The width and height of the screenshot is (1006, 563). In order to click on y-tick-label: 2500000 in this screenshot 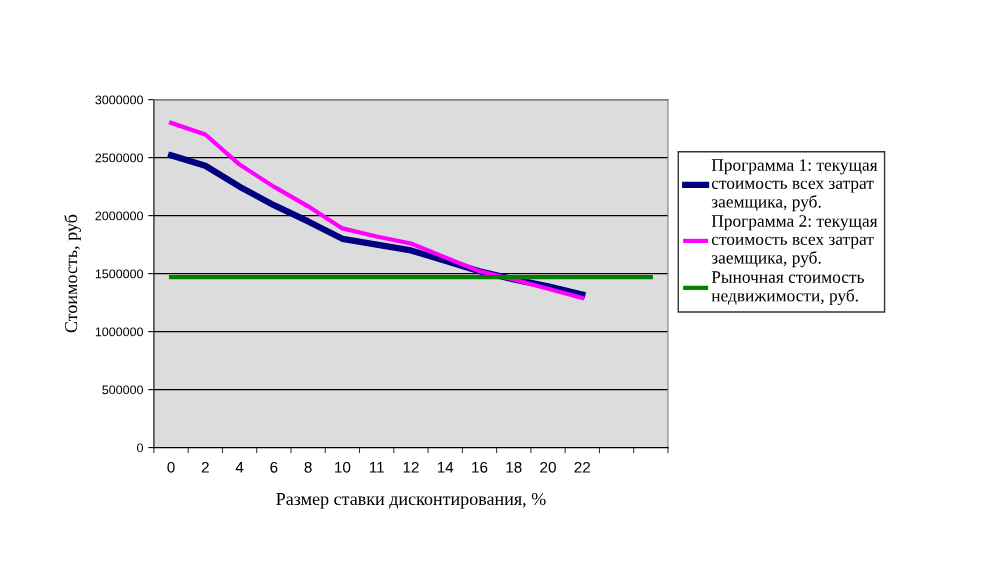, I will do `click(119, 158)`.